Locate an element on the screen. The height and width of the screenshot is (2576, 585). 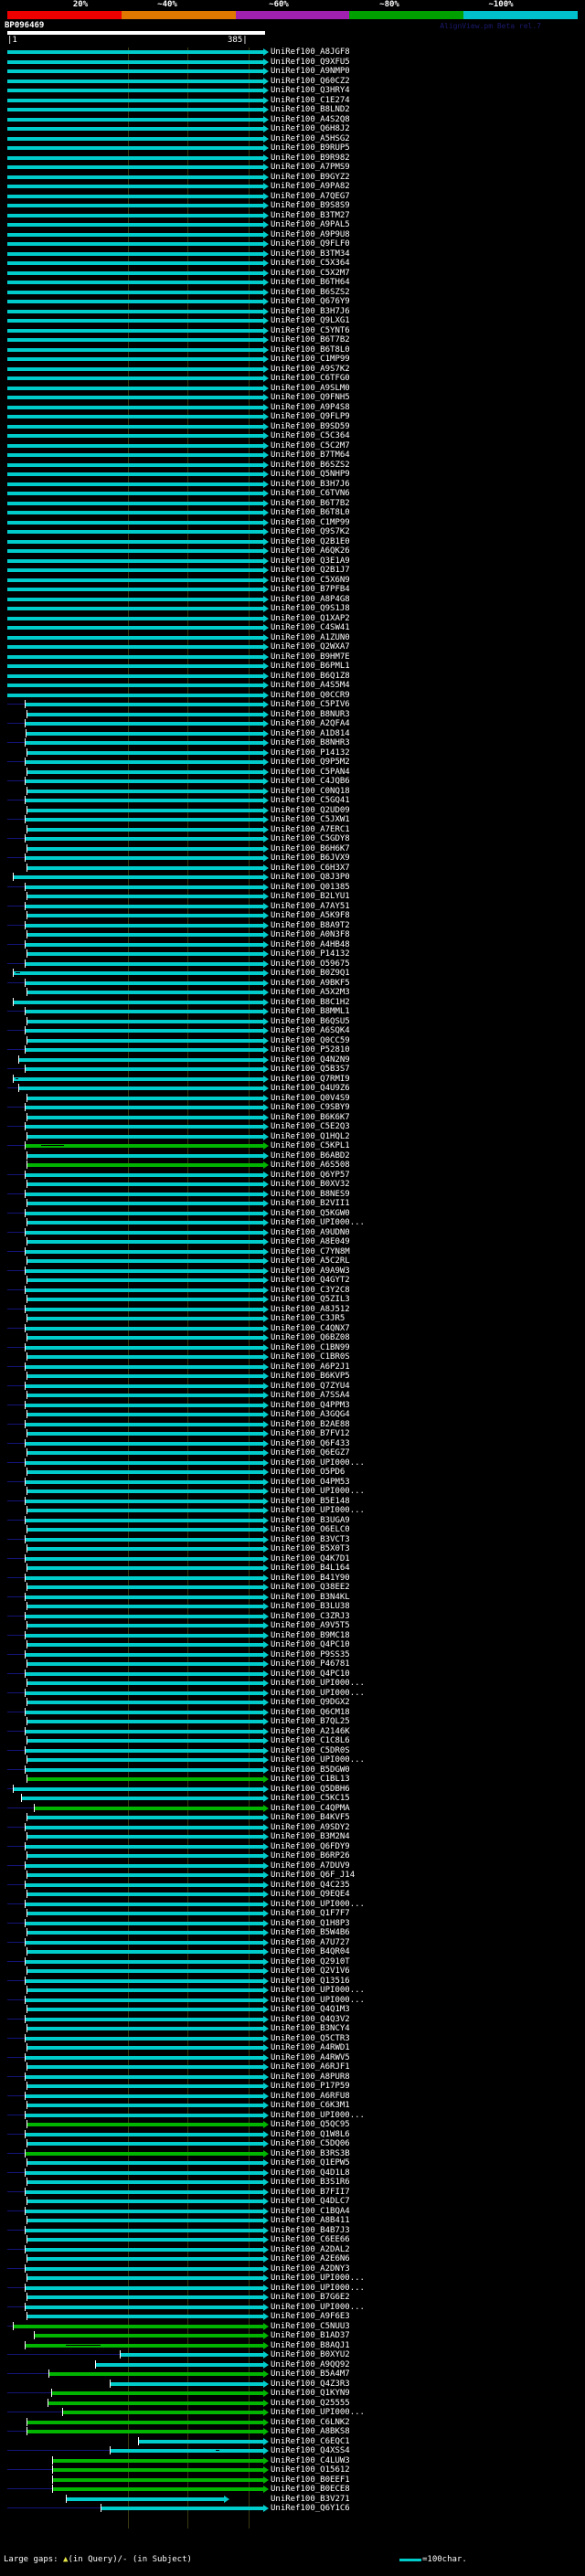
alignment-row: UniRef100_B8C1H2 is located at coordinates (293, 1002).